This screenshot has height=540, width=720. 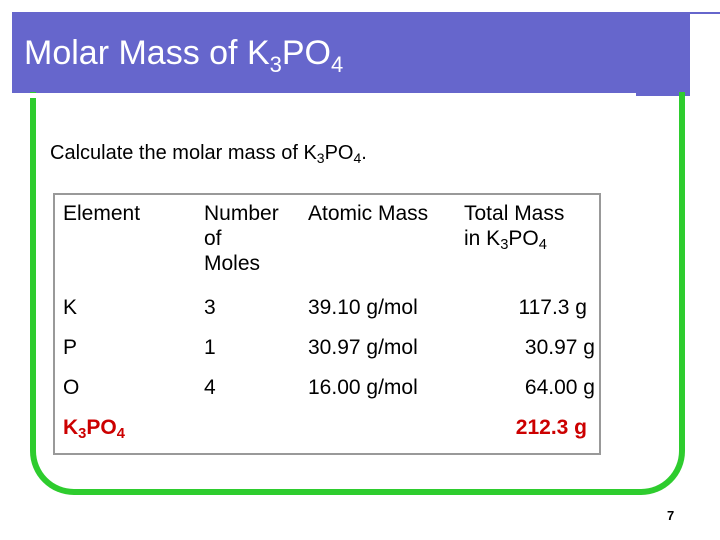 What do you see at coordinates (210, 387) in the screenshot?
I see `cell-moles: 4` at bounding box center [210, 387].